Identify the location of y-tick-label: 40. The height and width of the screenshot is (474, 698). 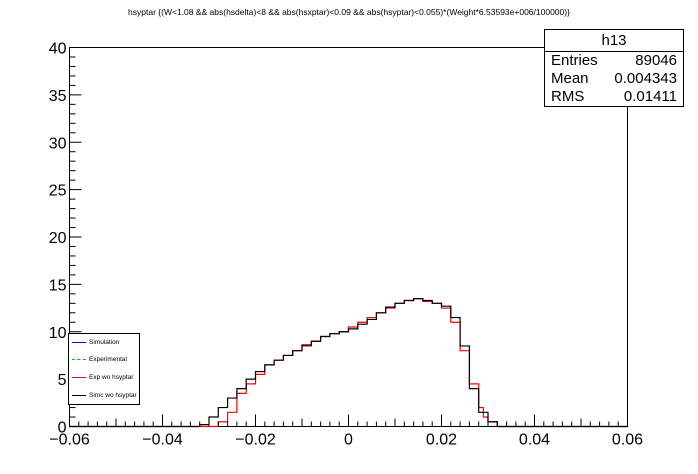
(58, 49).